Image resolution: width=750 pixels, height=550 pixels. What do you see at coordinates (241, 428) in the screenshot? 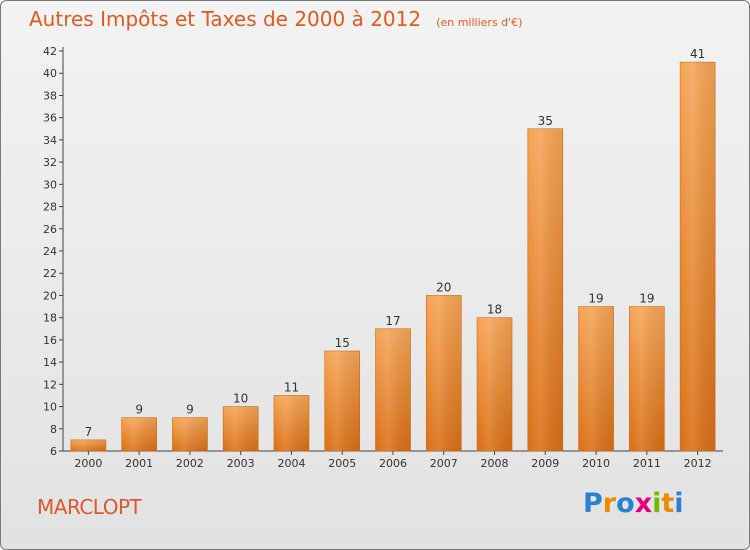
I see `bar-shine-2003` at bounding box center [241, 428].